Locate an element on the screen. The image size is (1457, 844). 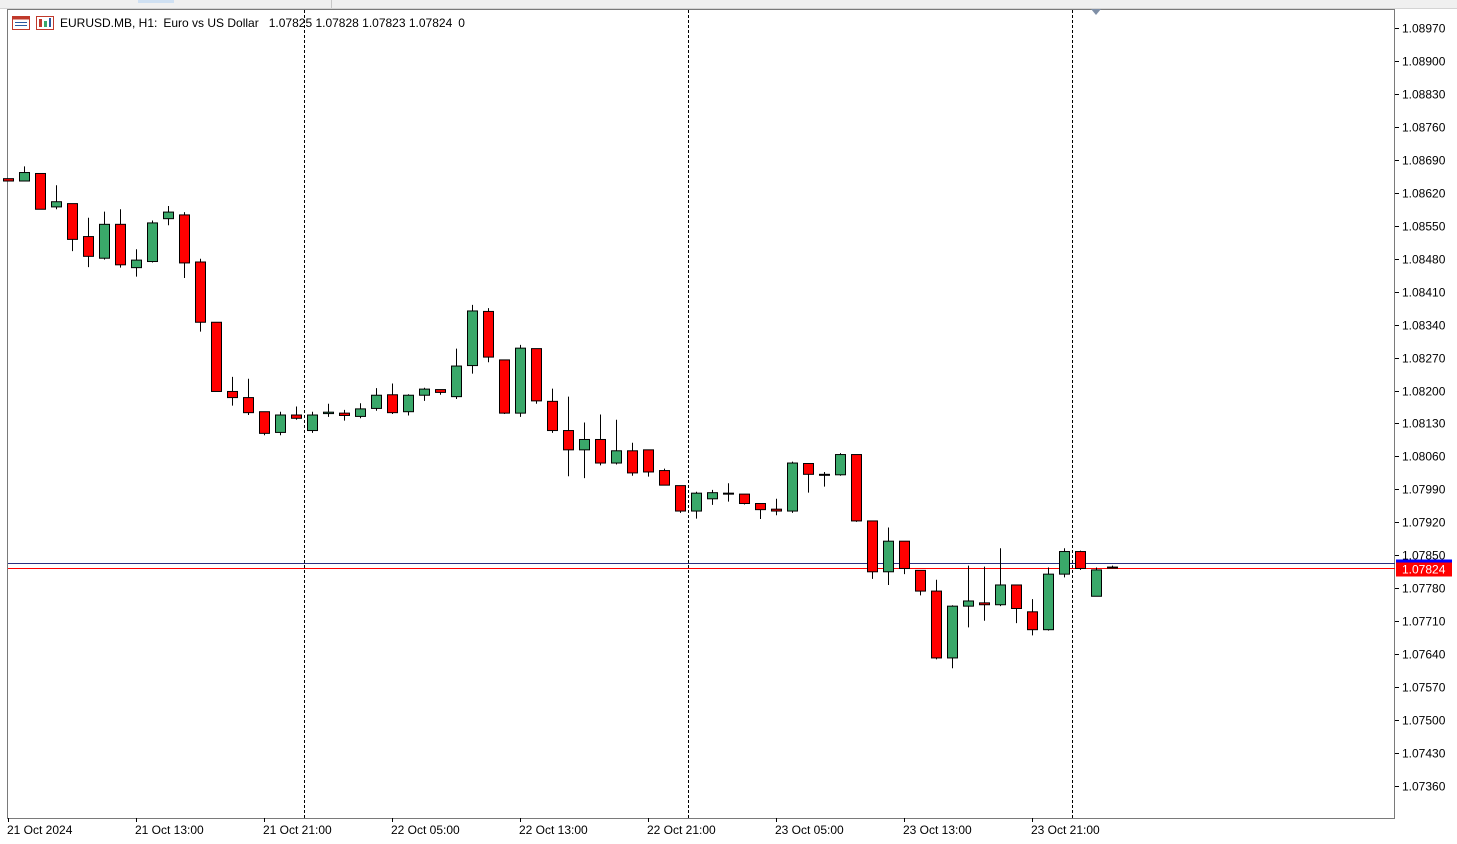
chart-type-icon is located at coordinates (45, 23).